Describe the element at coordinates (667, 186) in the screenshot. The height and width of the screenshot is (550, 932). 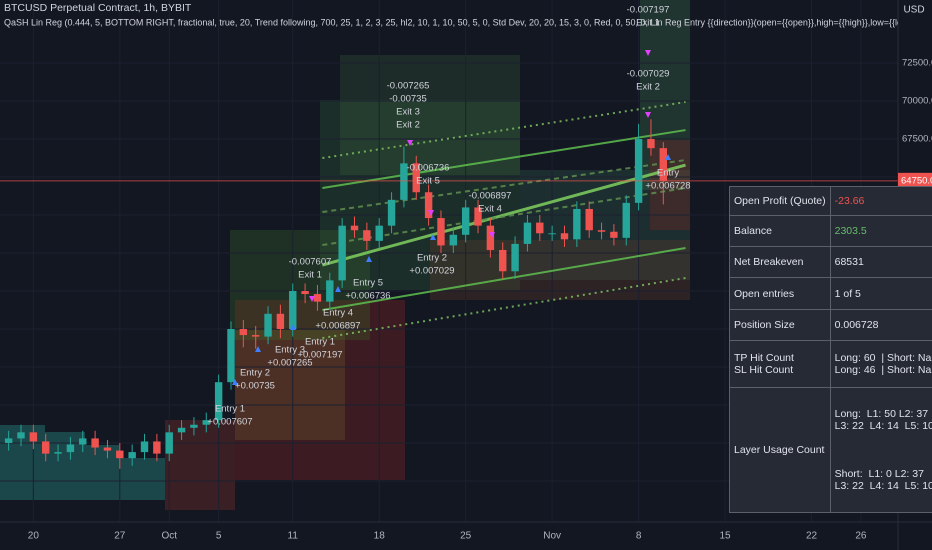
I see `annotation-text: +0.006728` at that location.